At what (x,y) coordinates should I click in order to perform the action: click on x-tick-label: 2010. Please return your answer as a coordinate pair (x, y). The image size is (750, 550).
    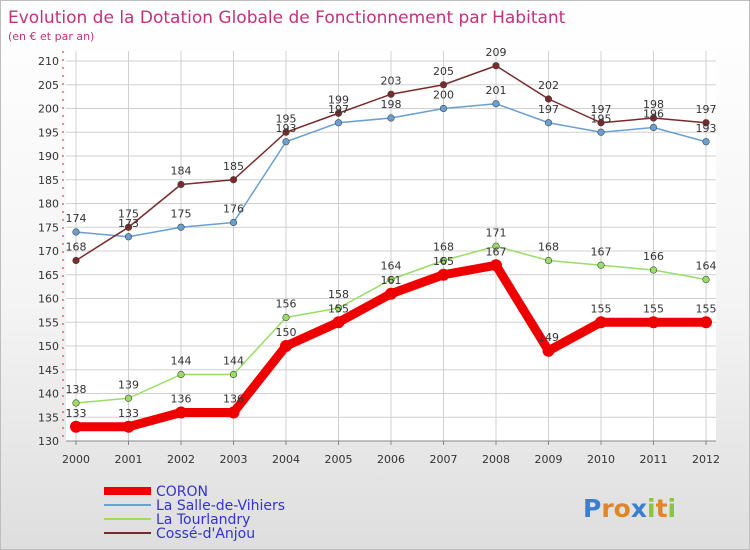
    Looking at the image, I should click on (601, 459).